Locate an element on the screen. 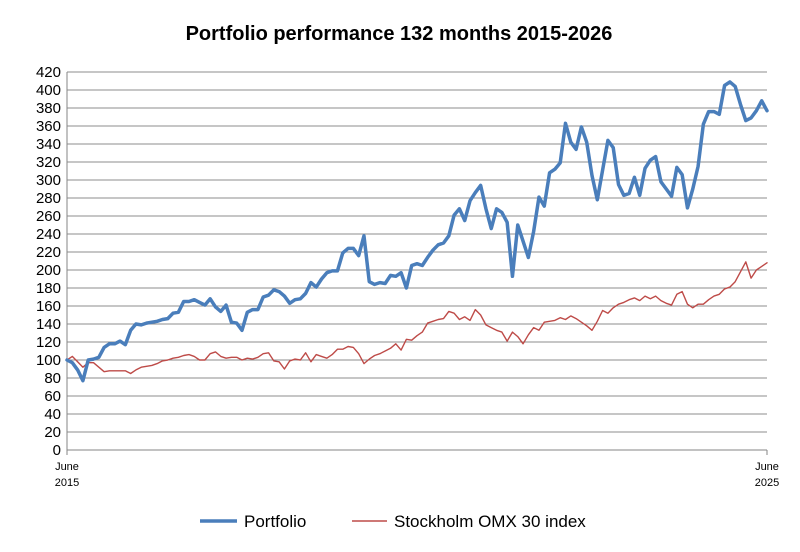 The width and height of the screenshot is (800, 552). y-tick-label: 220 is located at coordinates (48, 252).